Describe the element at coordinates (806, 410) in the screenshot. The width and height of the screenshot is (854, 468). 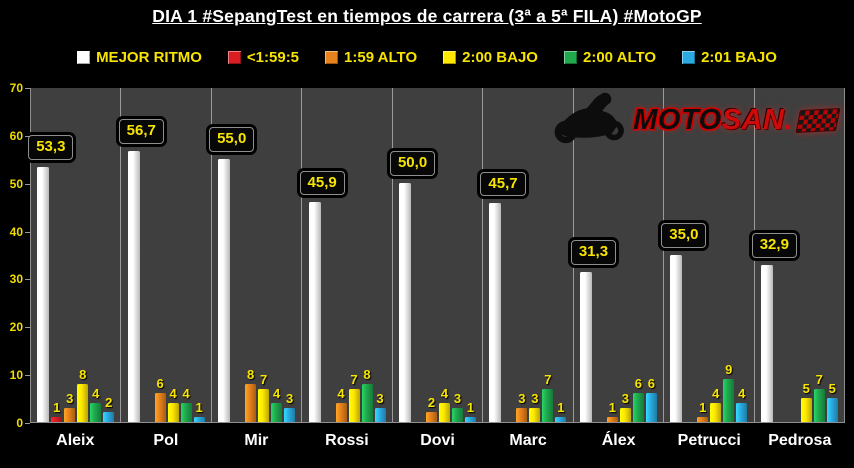
I see `bar-200bajo-pedrosa` at that location.